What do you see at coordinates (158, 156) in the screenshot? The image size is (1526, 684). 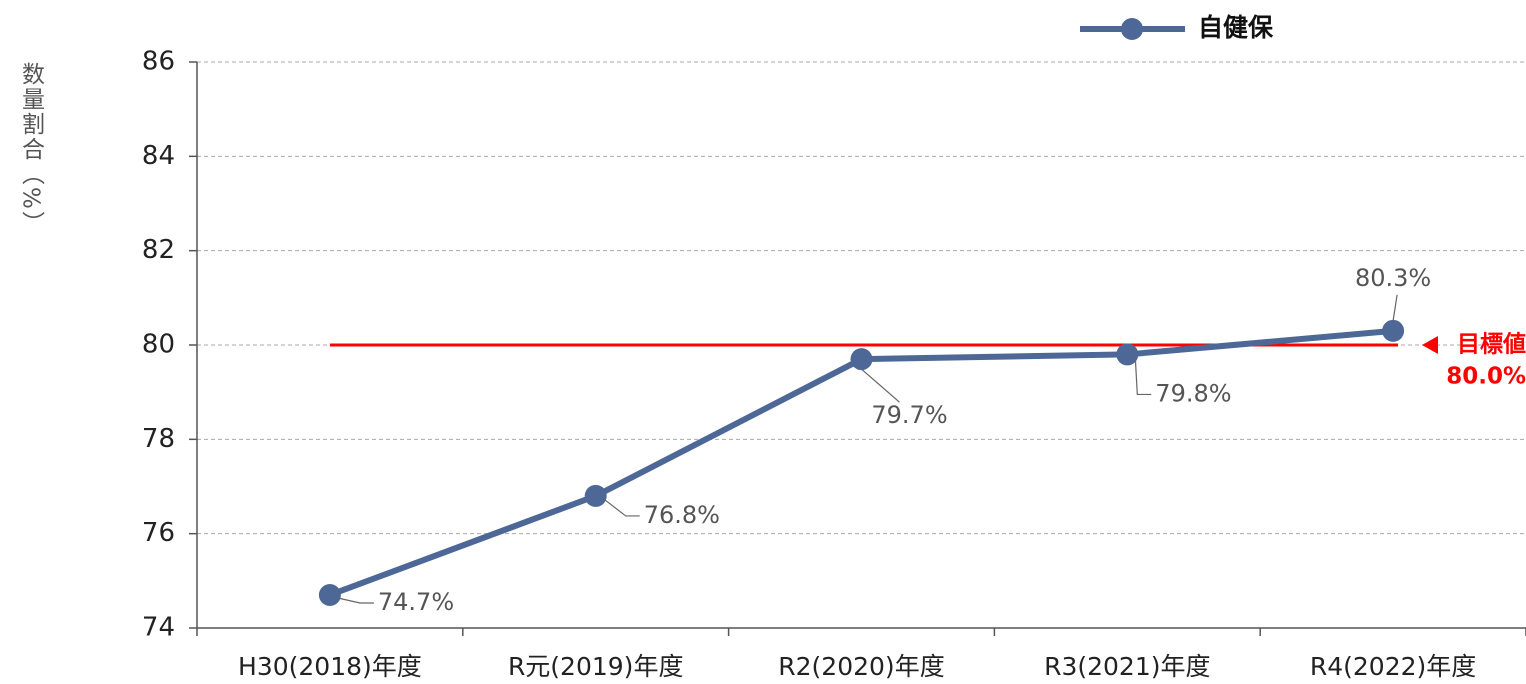 I see `y-tick-label: 84` at bounding box center [158, 156].